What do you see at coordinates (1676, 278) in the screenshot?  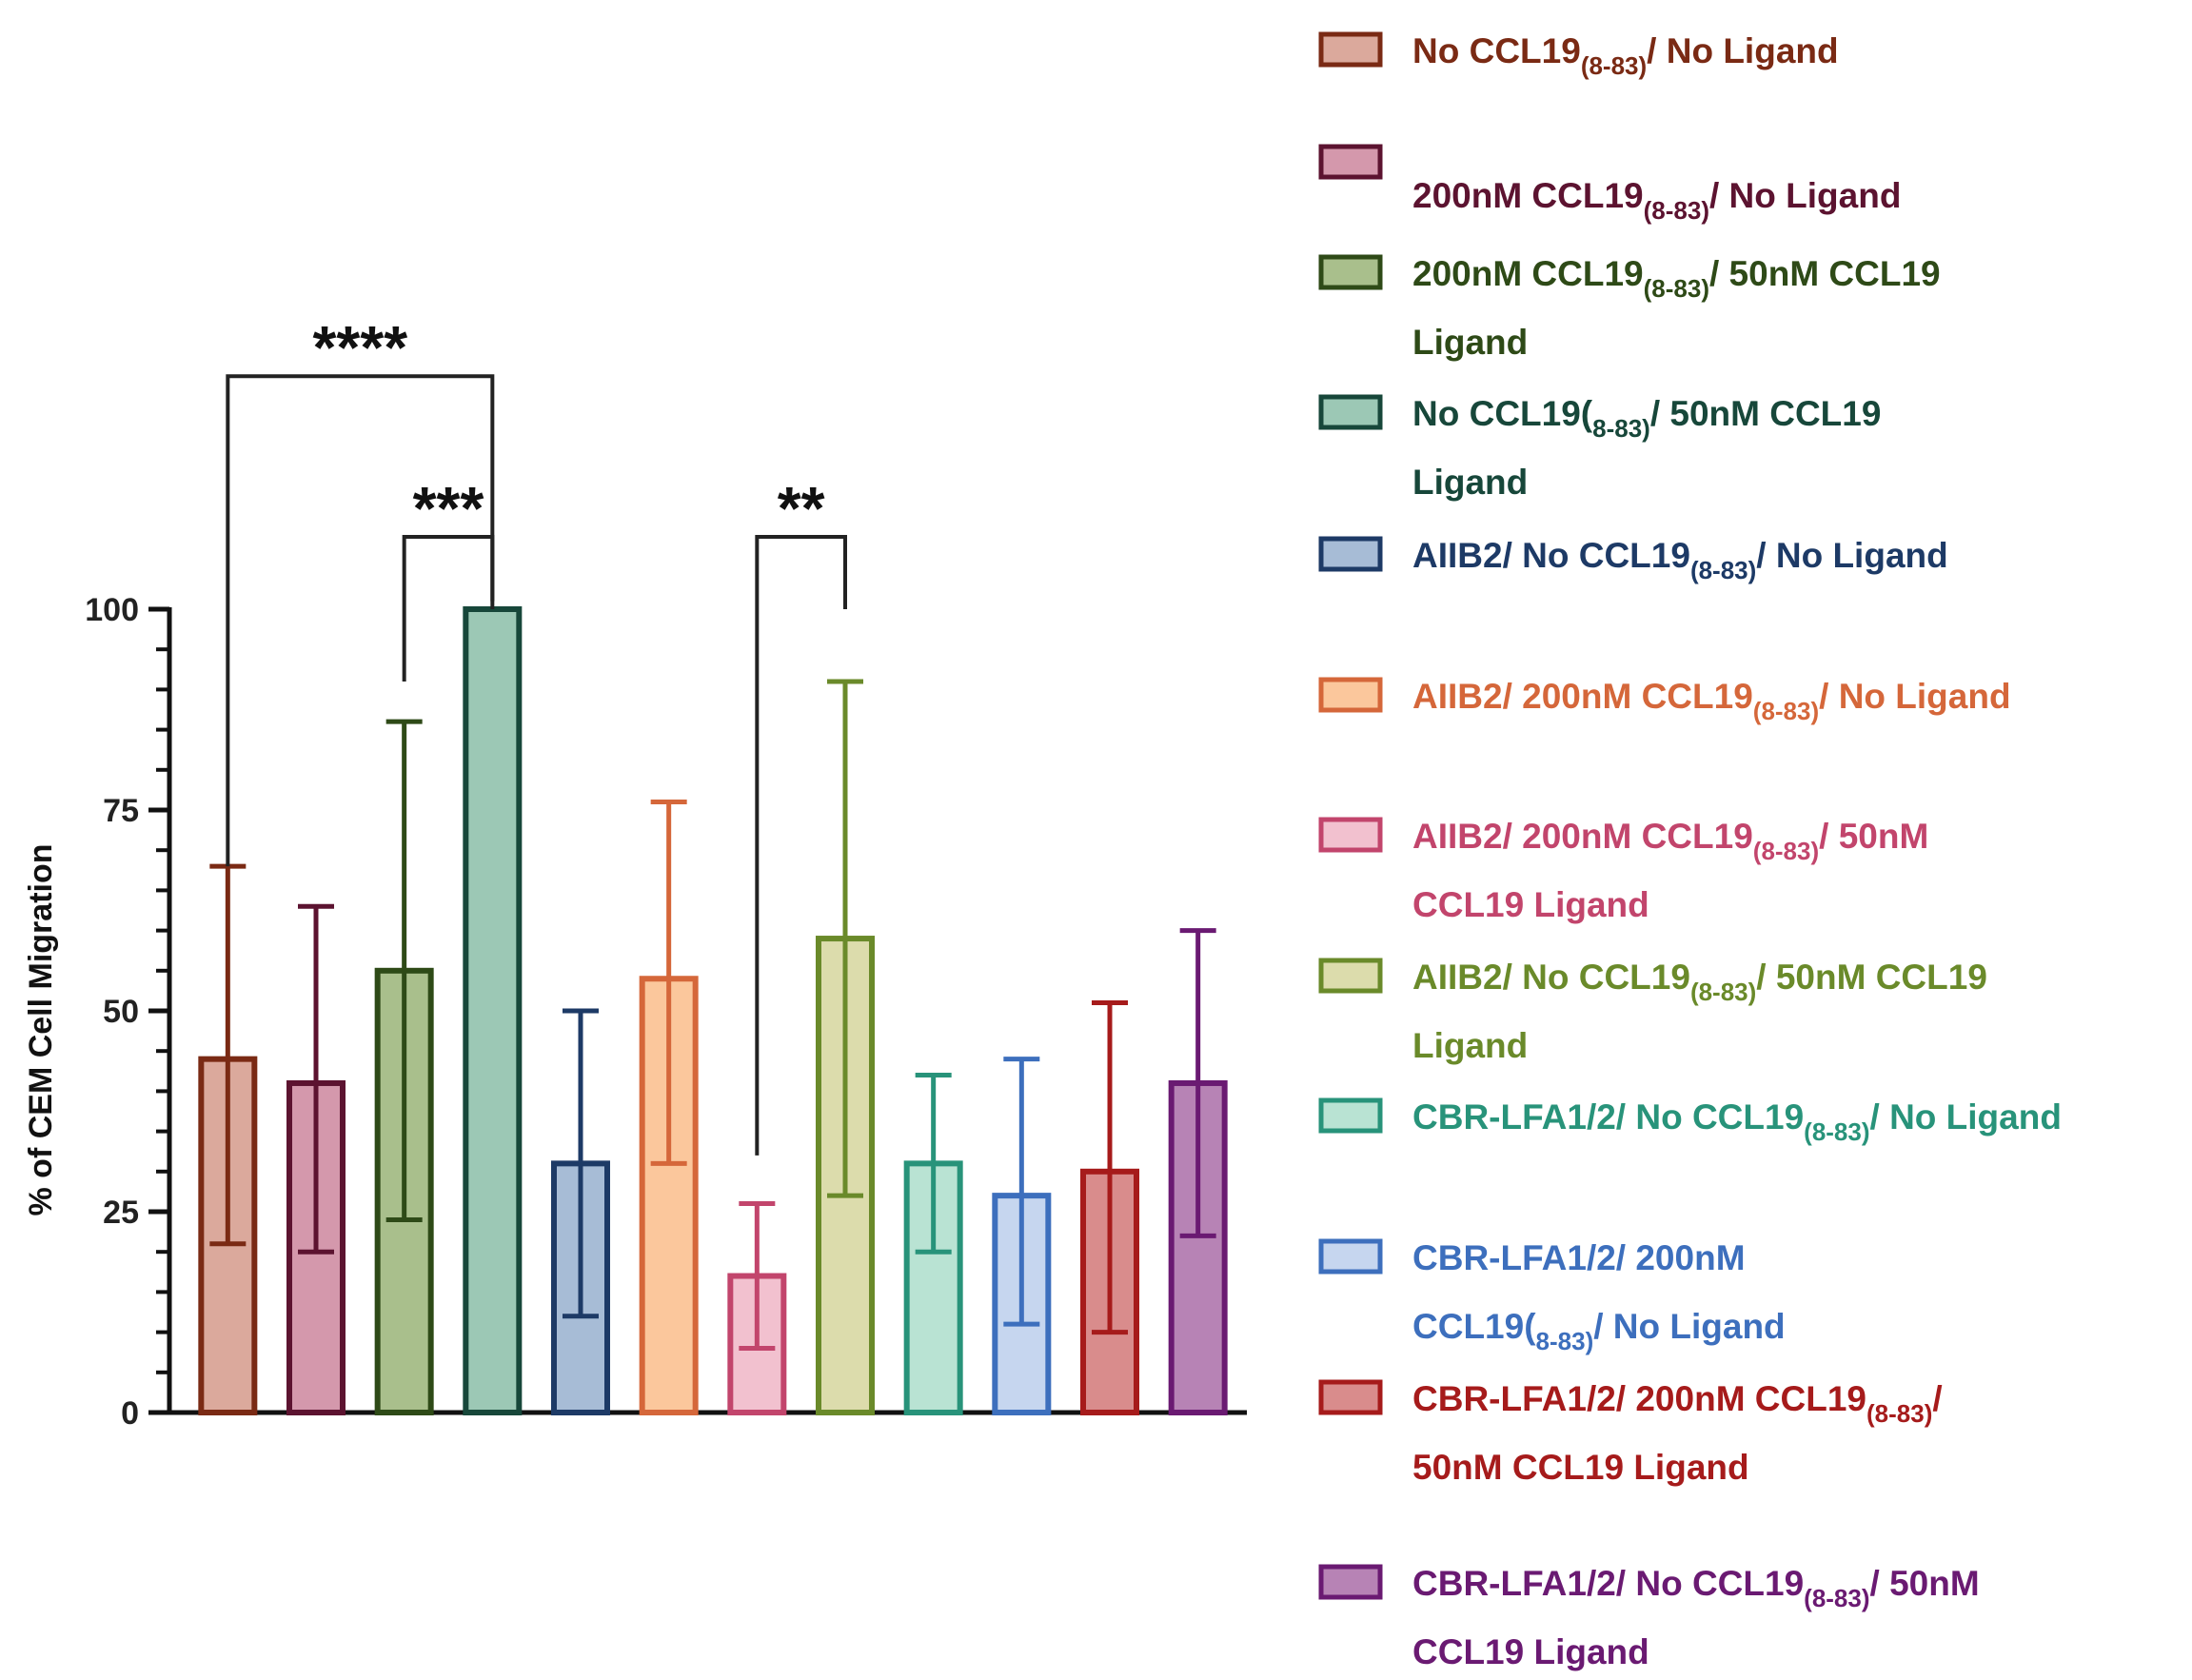 I see `legend-label: 200nM CCL19(8-83)/ 50nM CCL19` at bounding box center [1676, 278].